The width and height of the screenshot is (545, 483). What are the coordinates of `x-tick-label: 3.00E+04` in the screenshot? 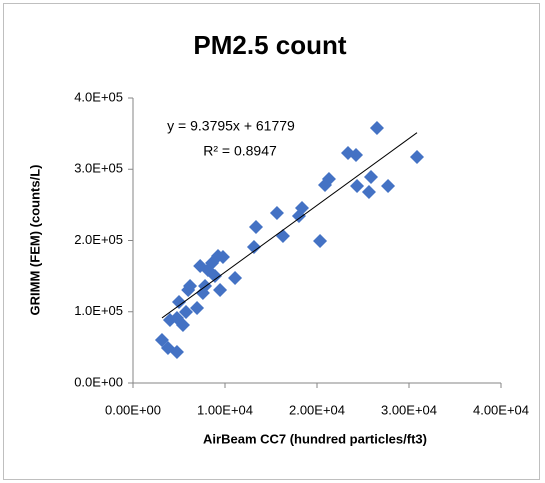 It's located at (409, 409).